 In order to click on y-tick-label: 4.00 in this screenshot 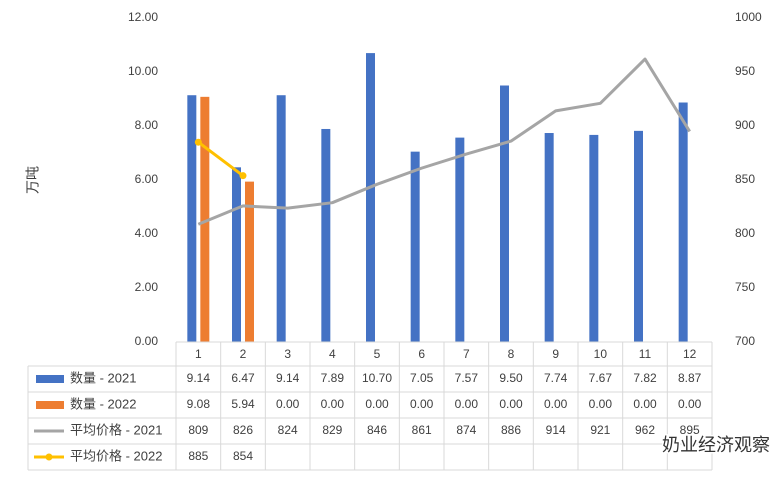, I will do `click(147, 233)`.